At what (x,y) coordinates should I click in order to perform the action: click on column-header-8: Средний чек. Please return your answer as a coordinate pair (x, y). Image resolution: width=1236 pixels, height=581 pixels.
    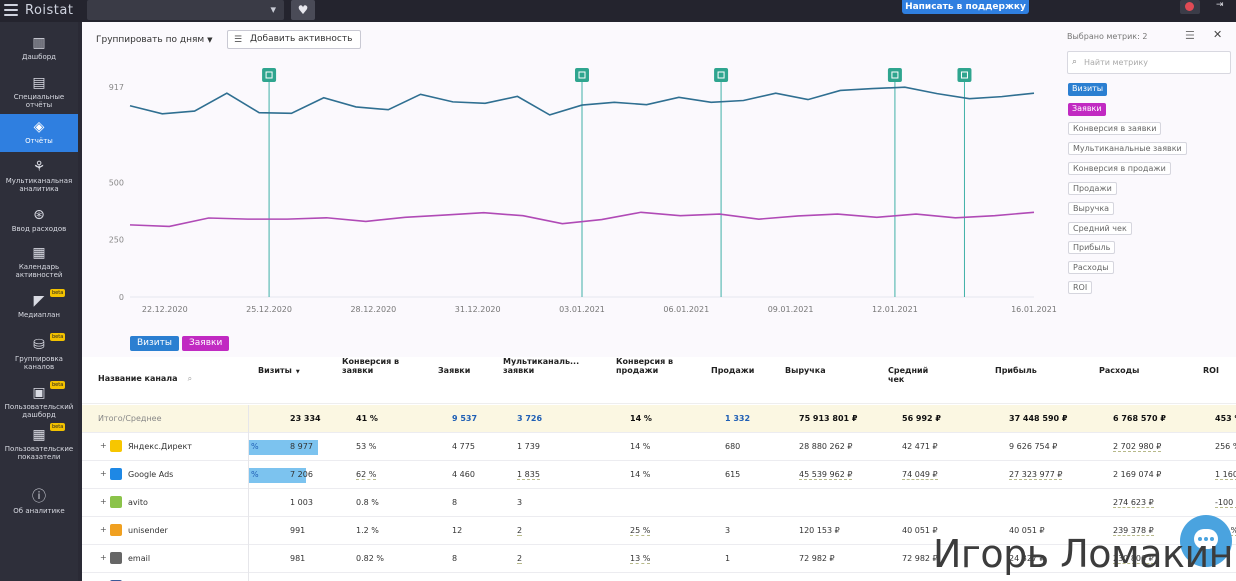
    Looking at the image, I should click on (910, 375).